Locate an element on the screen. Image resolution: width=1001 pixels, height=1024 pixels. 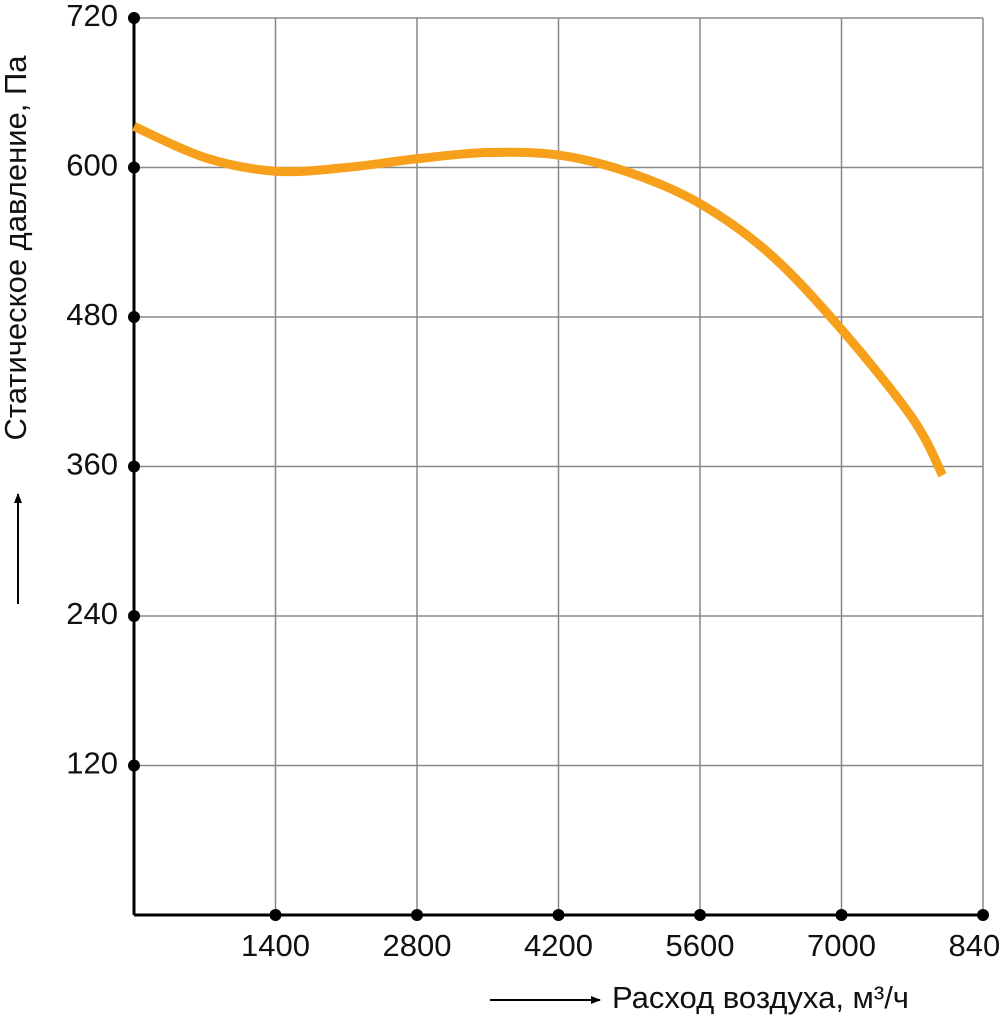
y-tick-label: 120 is located at coordinates (92, 763).